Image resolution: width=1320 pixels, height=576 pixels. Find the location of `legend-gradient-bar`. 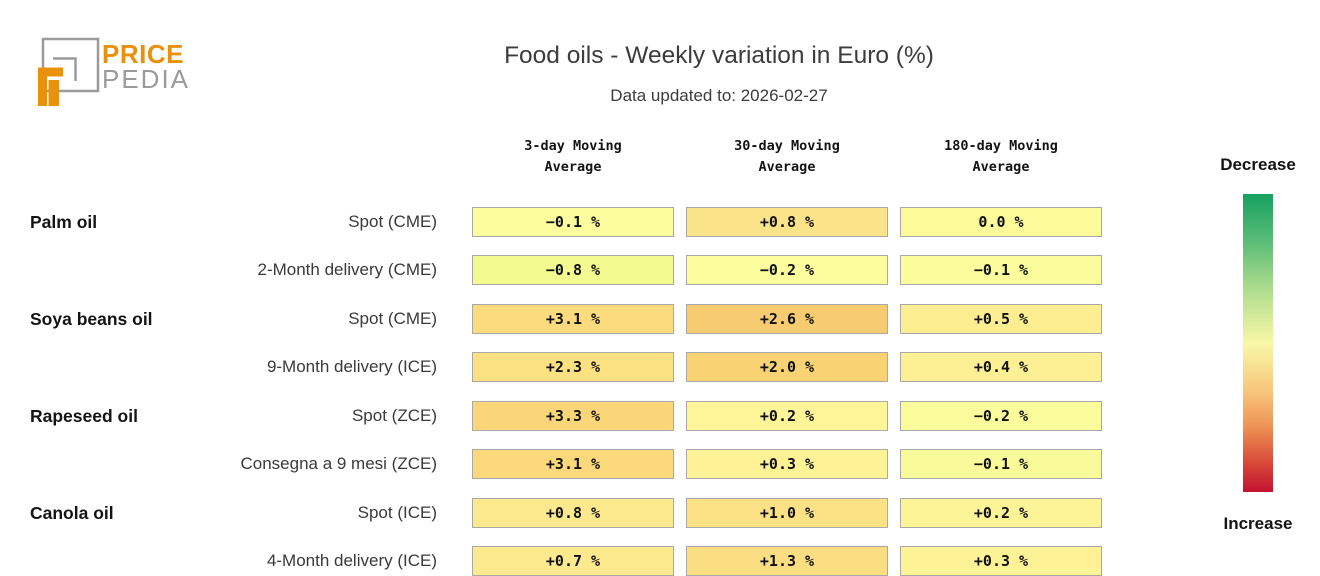

legend-gradient-bar is located at coordinates (1258, 343).